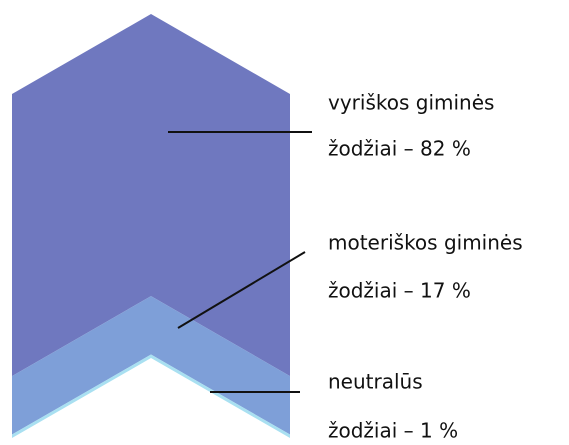 This screenshot has height=445, width=569. I want to click on leader-line, so click(241, 290).